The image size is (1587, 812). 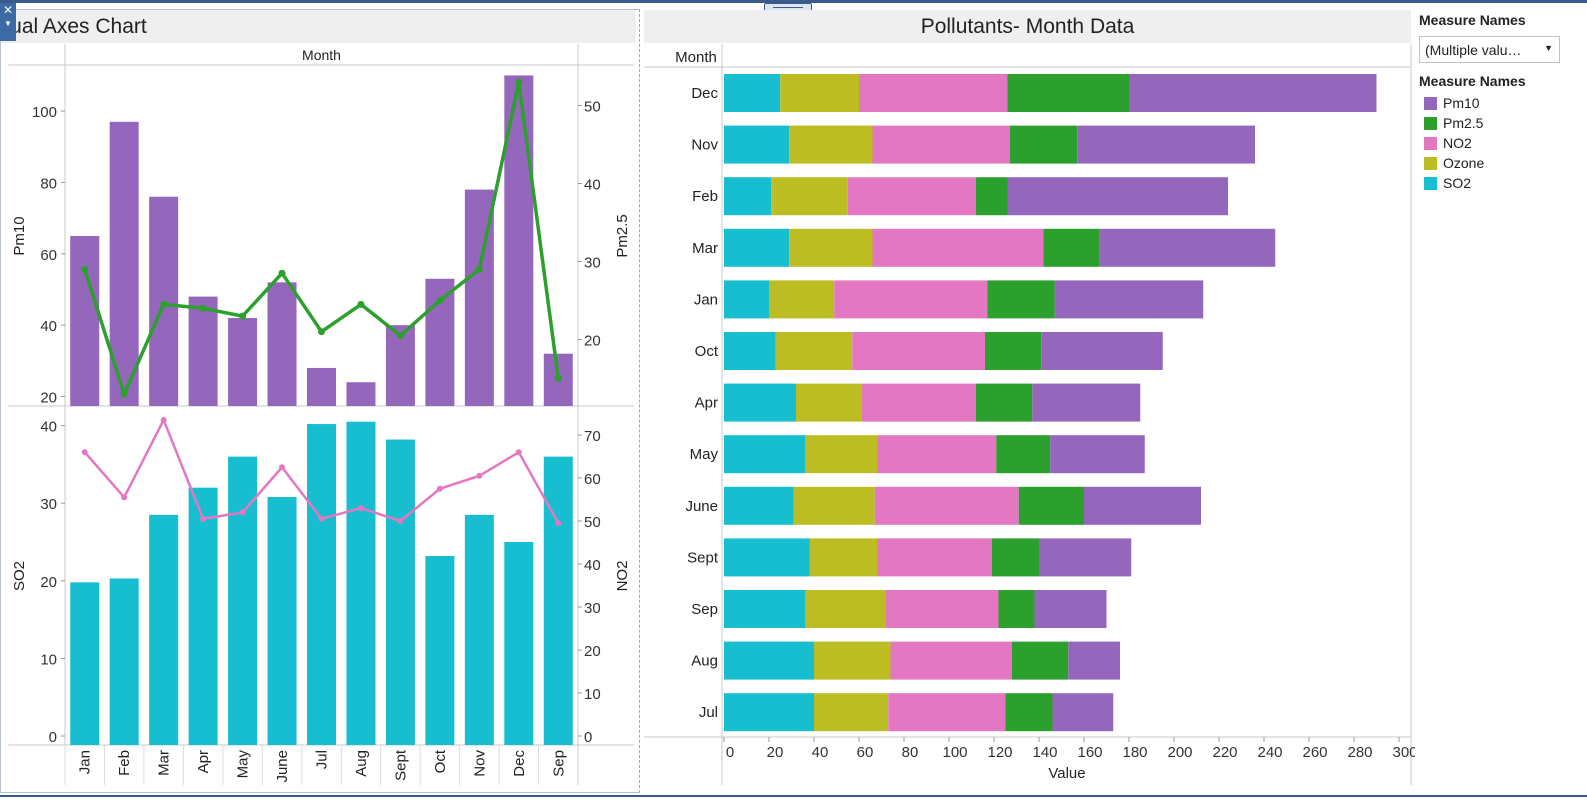 What do you see at coordinates (592, 565) in the screenshot?
I see `right-tick-label: 40` at bounding box center [592, 565].